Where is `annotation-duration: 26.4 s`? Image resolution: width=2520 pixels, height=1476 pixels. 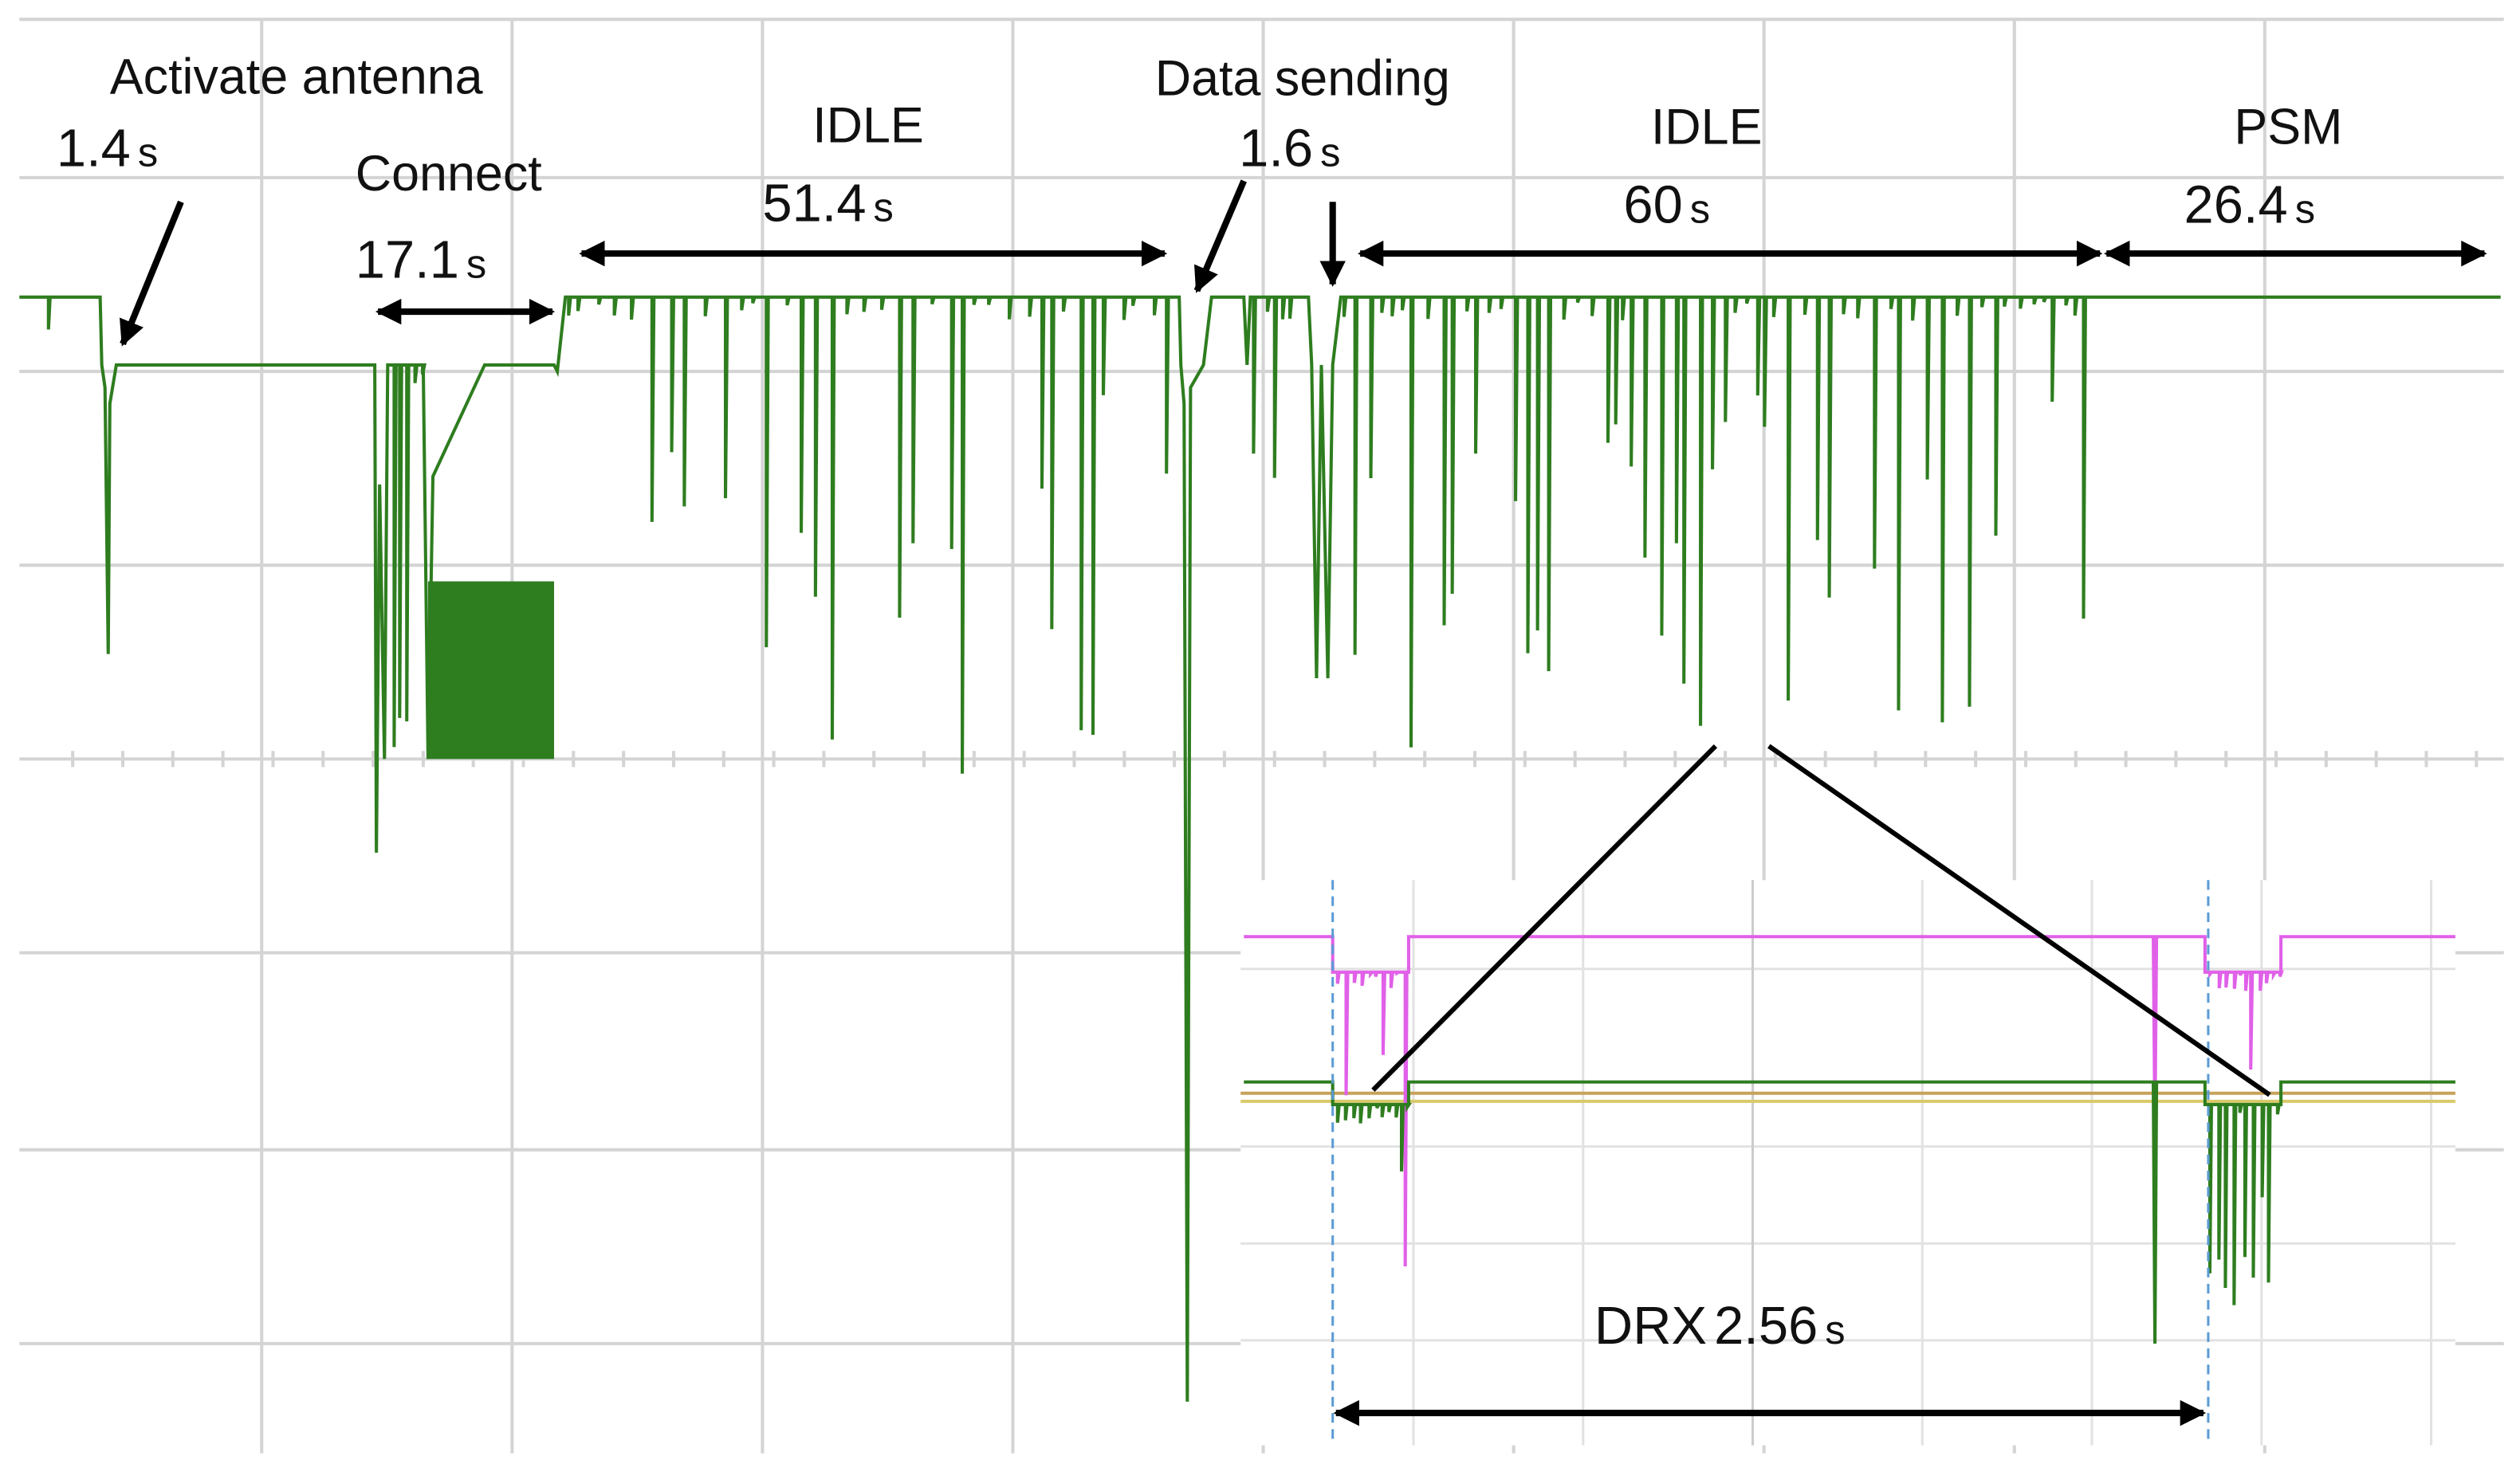
annotation-duration: 26.4 s is located at coordinates (2249, 205).